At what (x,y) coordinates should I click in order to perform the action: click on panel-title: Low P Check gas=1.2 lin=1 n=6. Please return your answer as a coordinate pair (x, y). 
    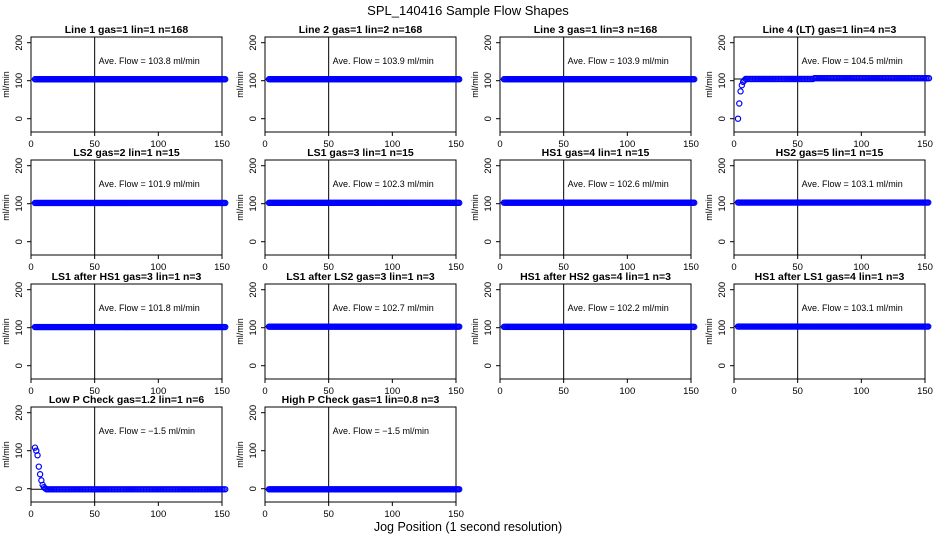
    Looking at the image, I should click on (126, 400).